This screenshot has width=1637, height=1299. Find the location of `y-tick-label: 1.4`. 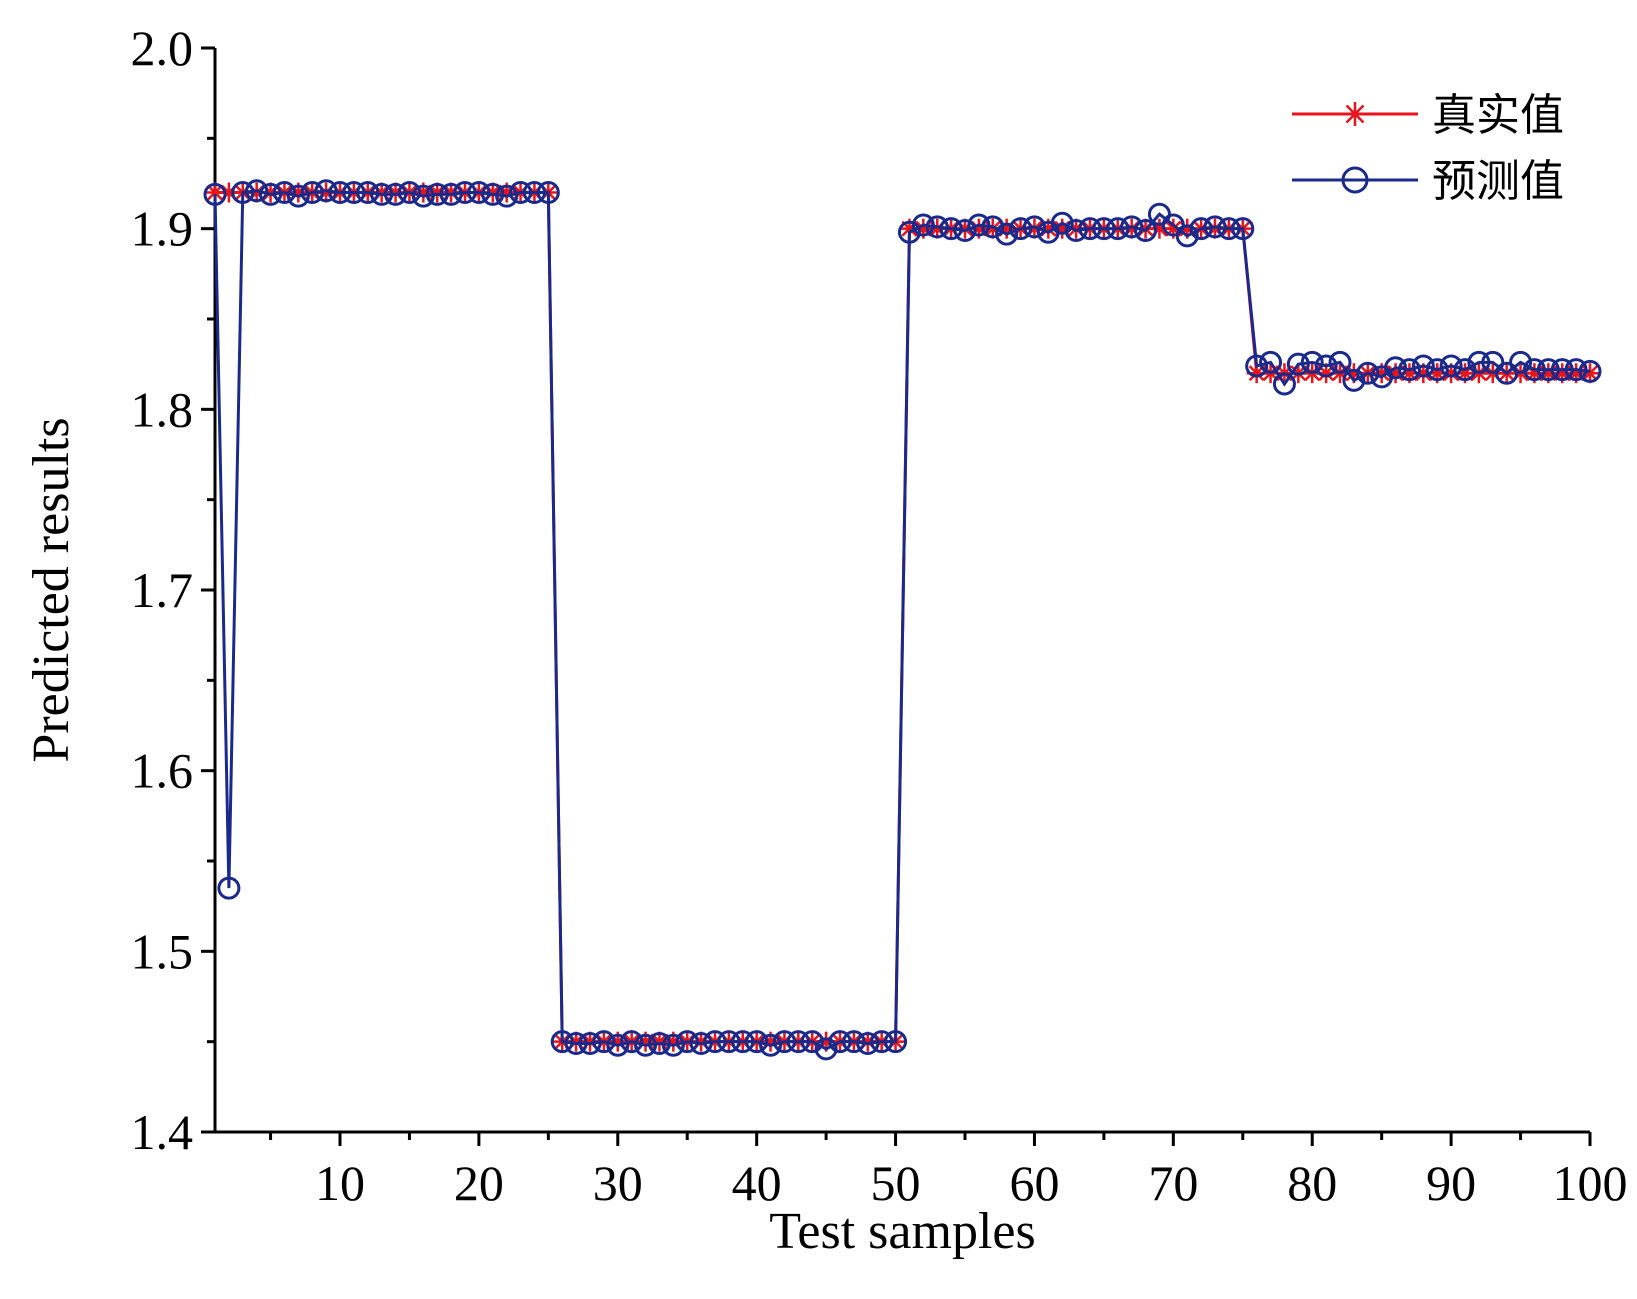

y-tick-label: 1.4 is located at coordinates (162, 1132).